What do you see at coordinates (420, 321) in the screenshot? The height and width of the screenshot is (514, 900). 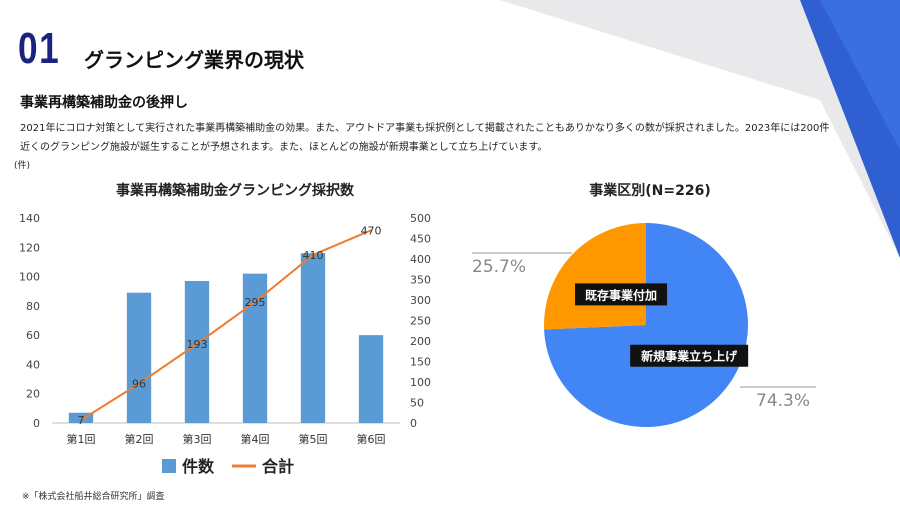 I see `y-right-tick-label: 250` at bounding box center [420, 321].